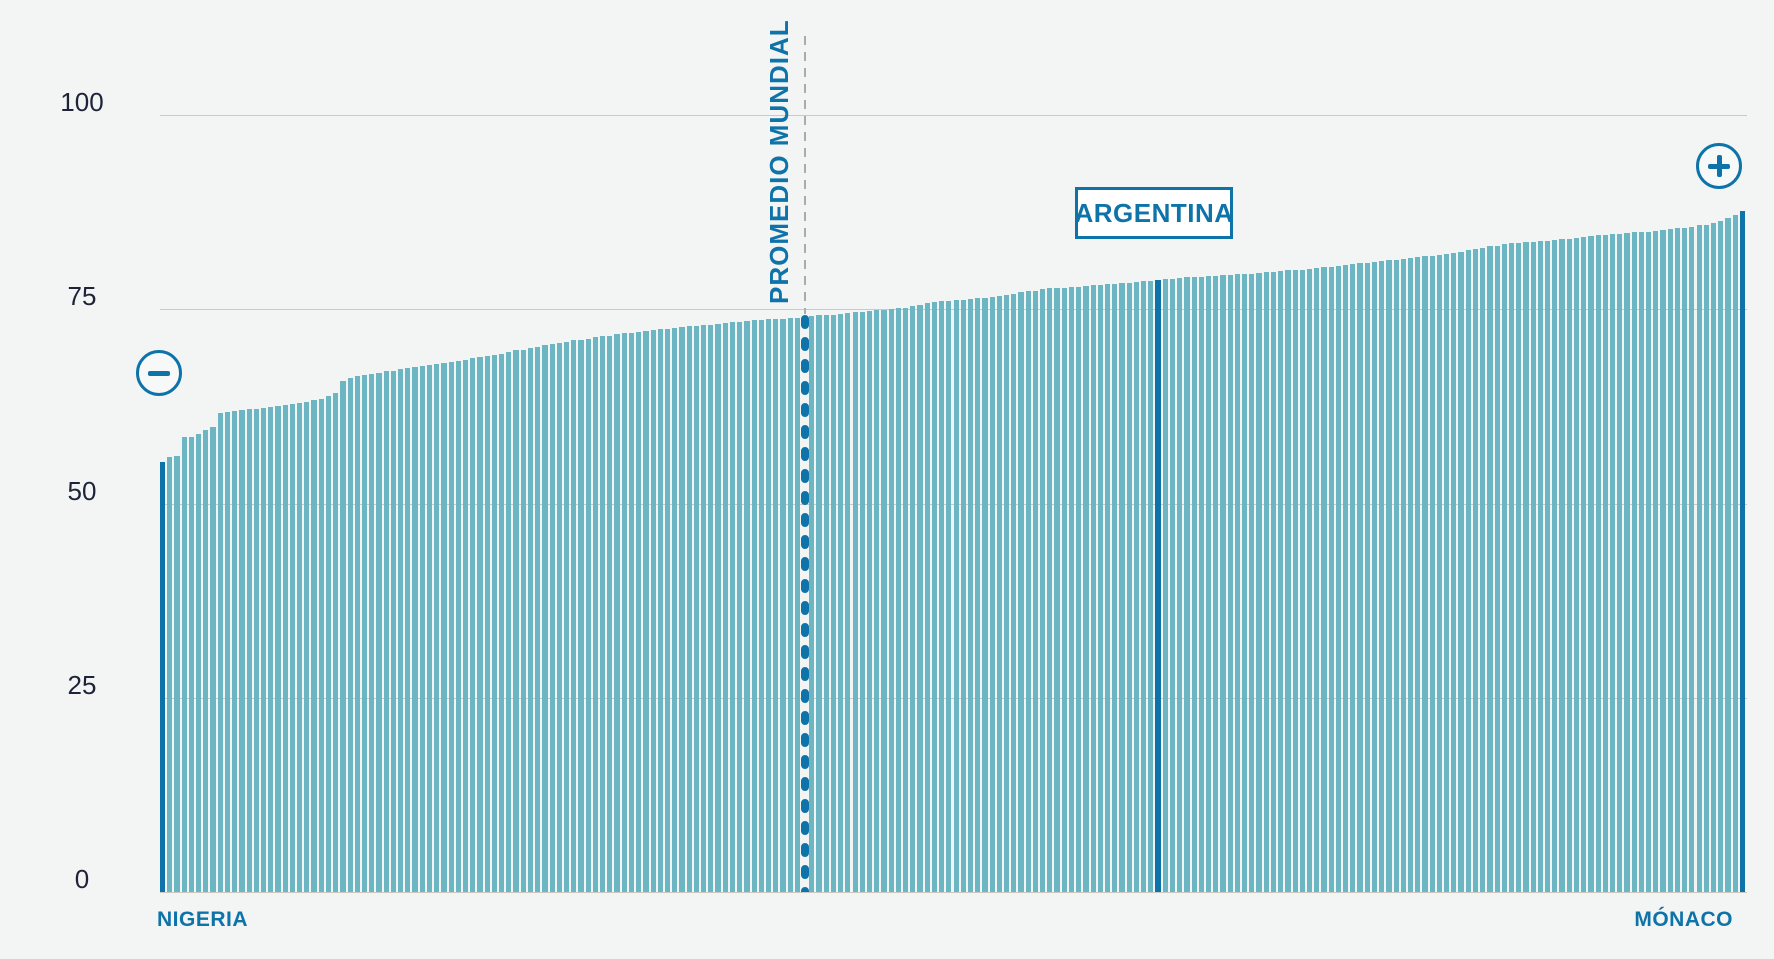  I want to click on world-average-dotted-bar, so click(804, 603).